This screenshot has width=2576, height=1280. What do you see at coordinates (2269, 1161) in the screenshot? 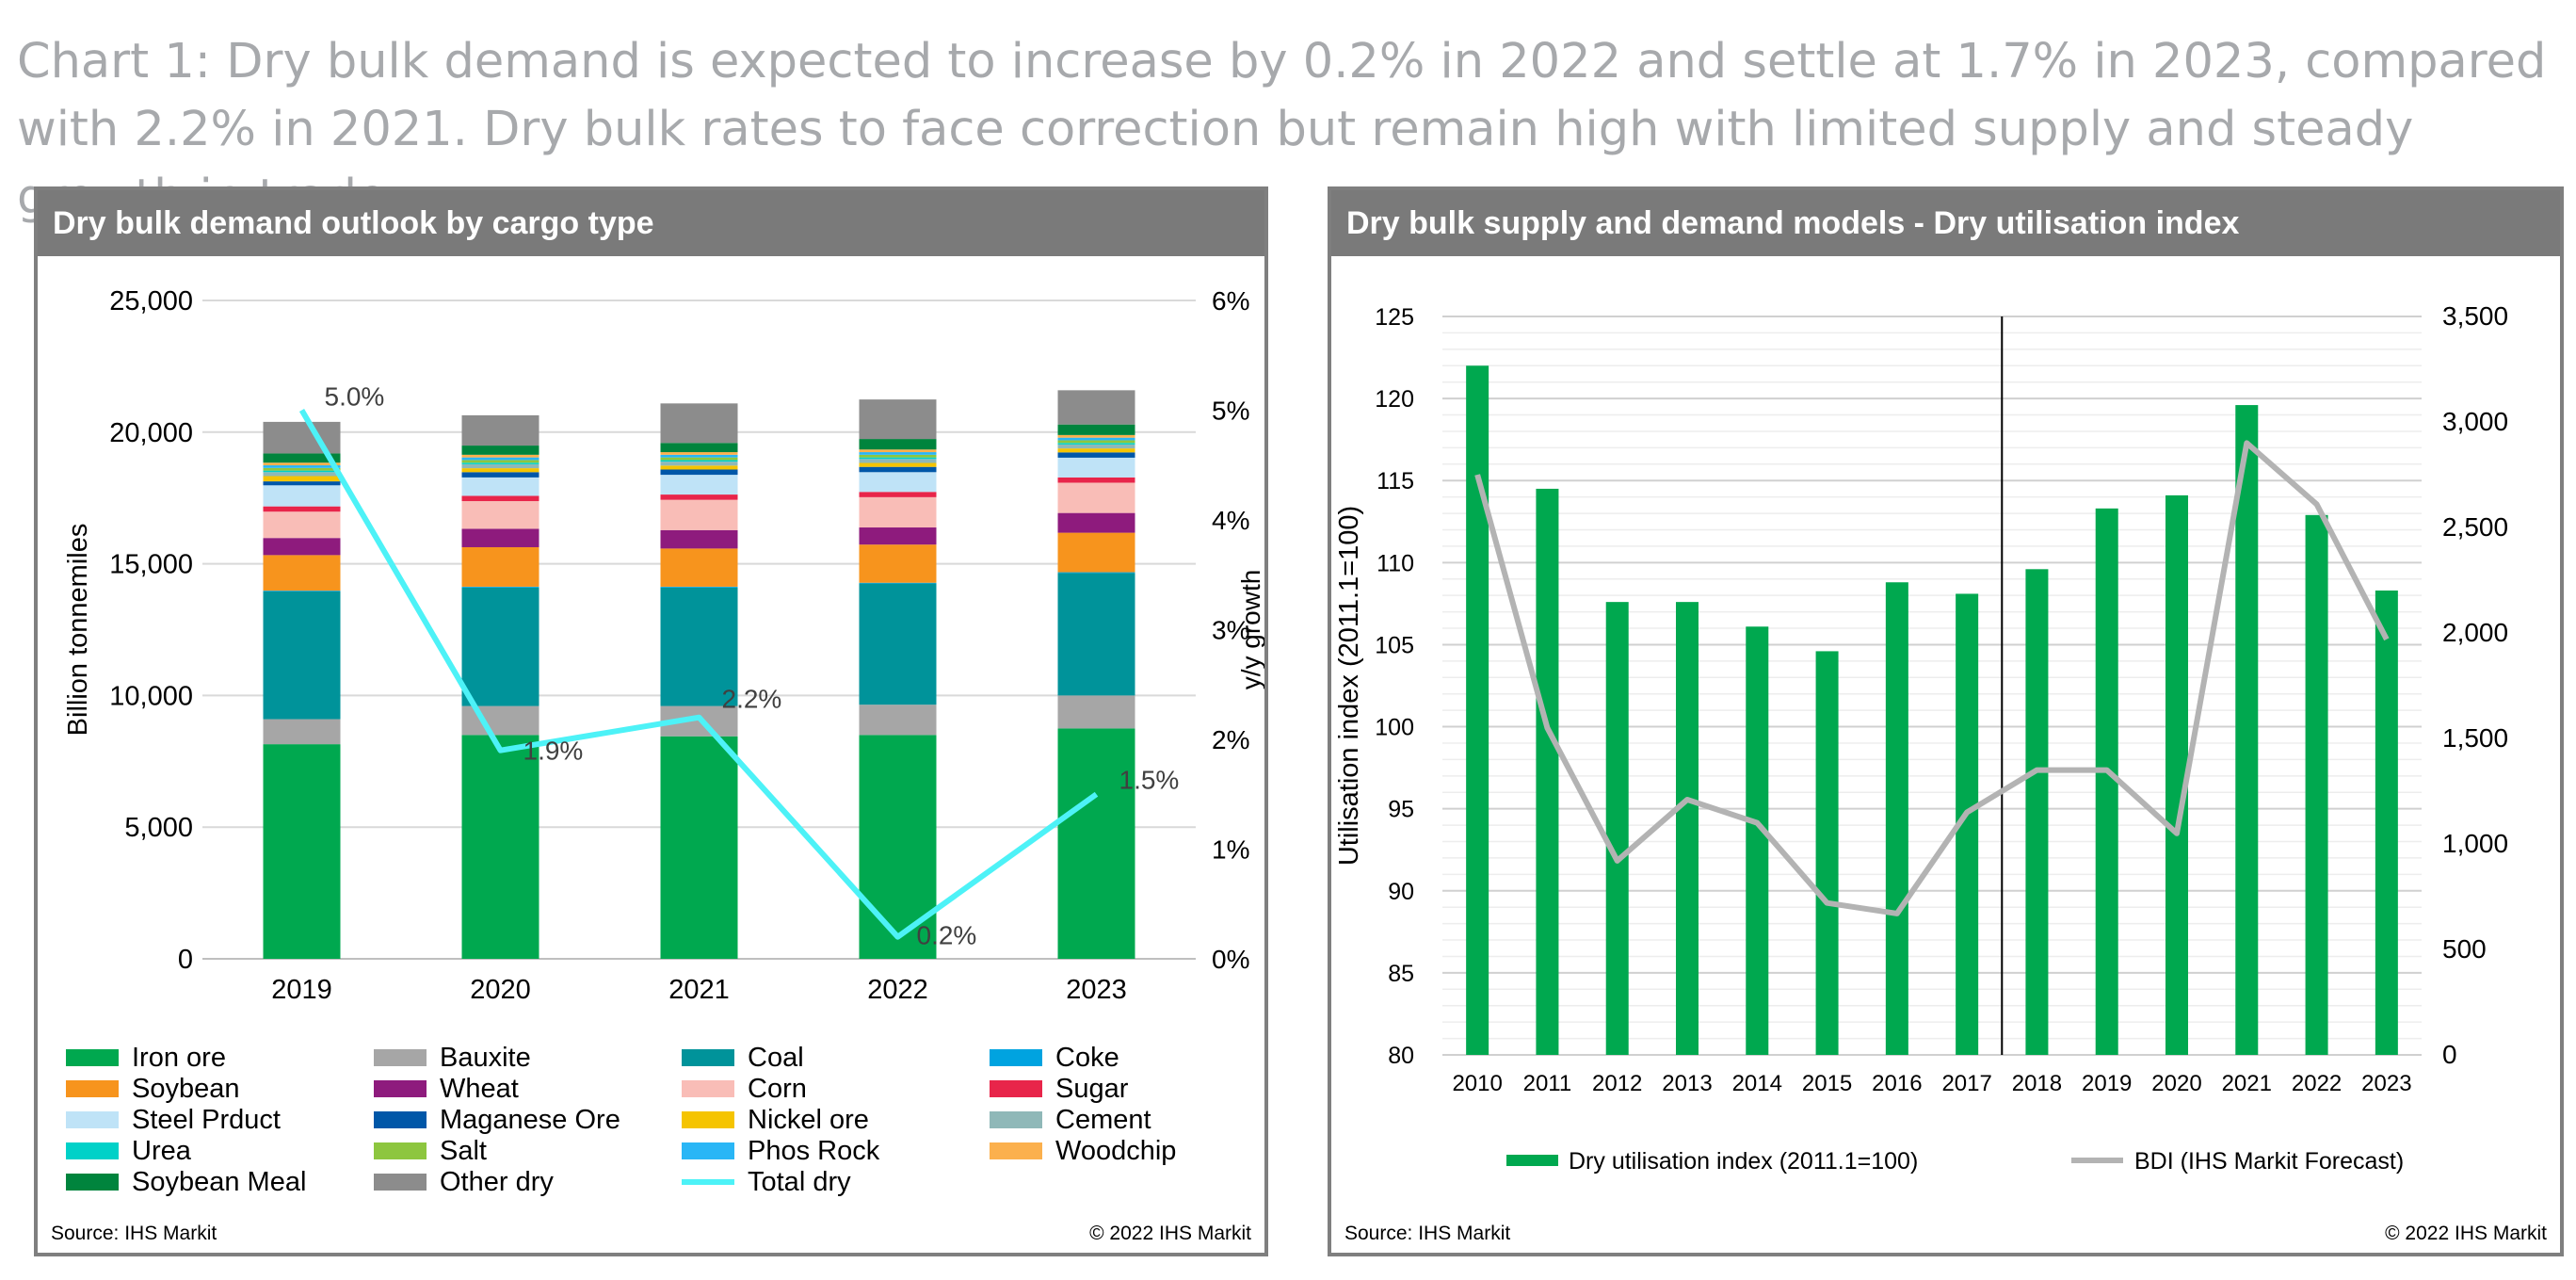
I see `legend-label: BDI (IHS Markit Forecast)` at bounding box center [2269, 1161].